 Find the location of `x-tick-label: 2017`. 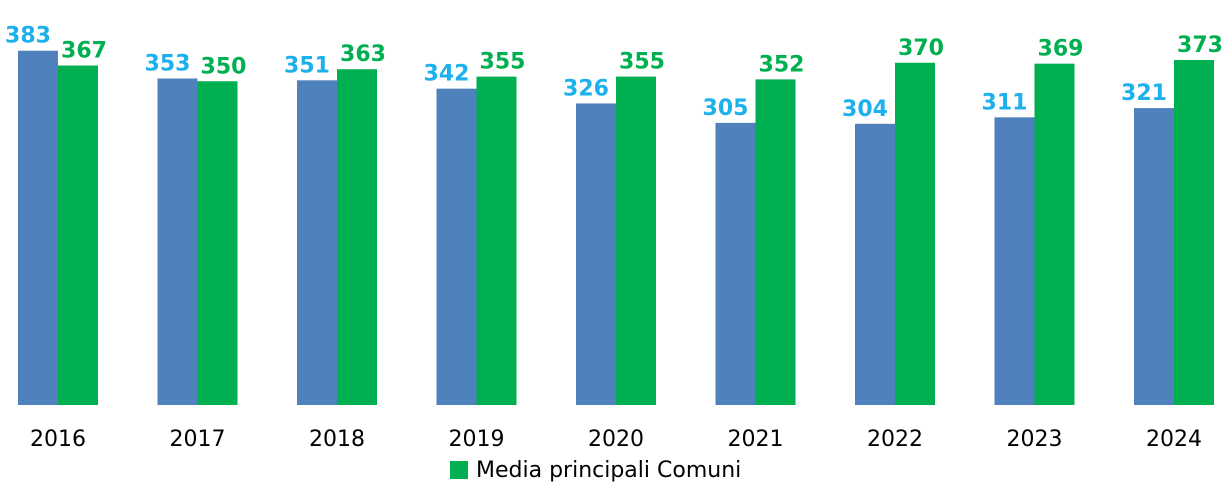

x-tick-label: 2017 is located at coordinates (198, 439).